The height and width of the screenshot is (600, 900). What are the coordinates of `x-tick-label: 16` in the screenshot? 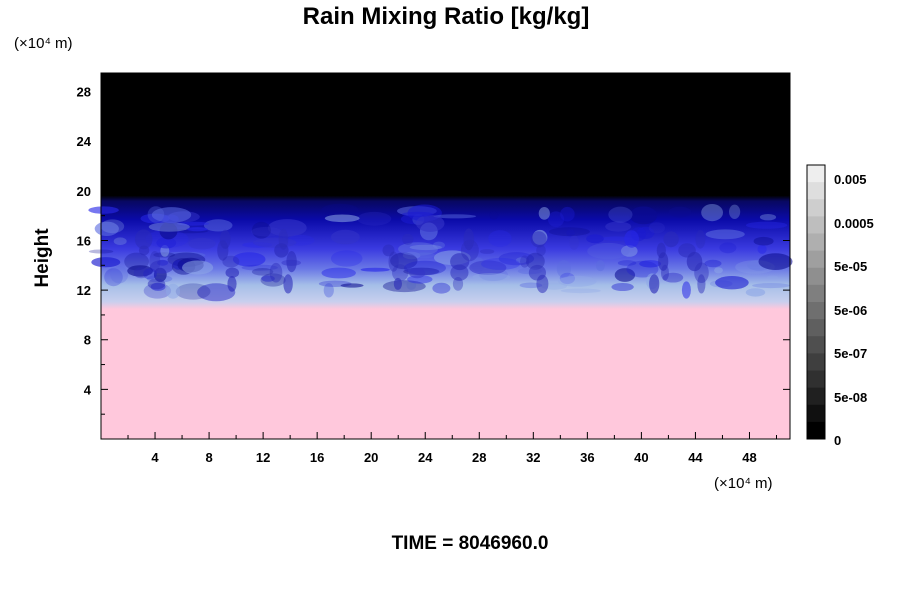 It's located at (317, 457).